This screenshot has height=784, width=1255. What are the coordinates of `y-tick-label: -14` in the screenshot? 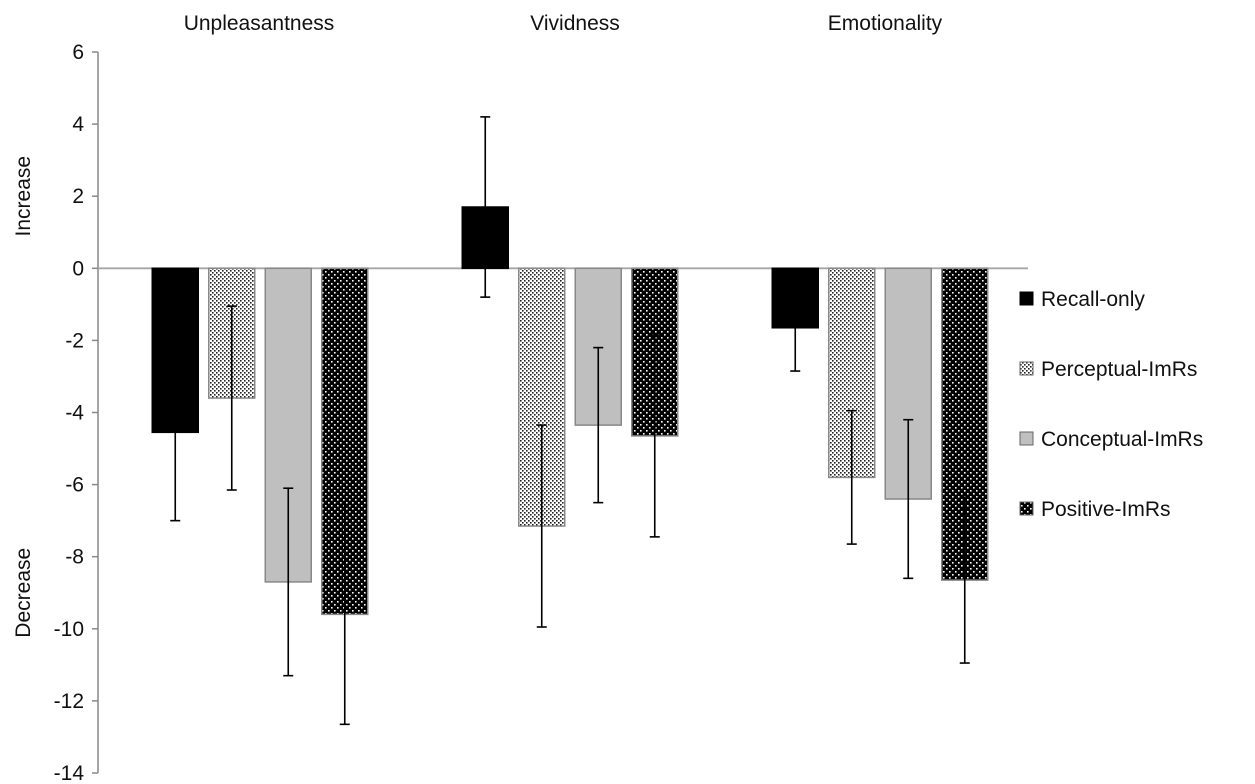 It's located at (69, 773).